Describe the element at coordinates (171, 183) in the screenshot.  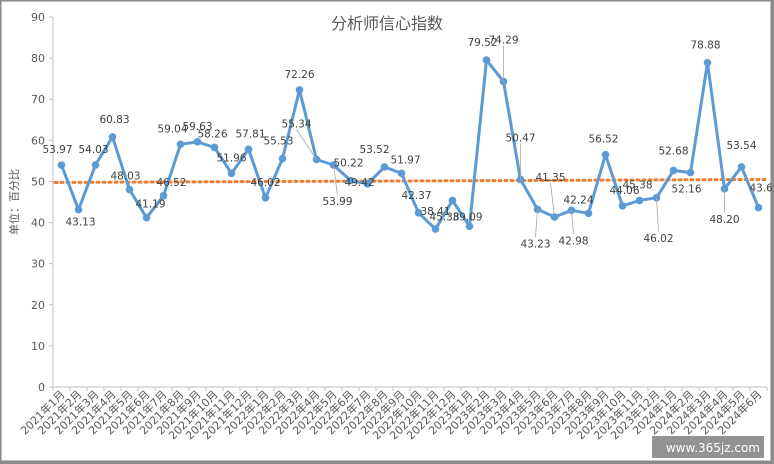
I see `data-label: 46.52` at that location.